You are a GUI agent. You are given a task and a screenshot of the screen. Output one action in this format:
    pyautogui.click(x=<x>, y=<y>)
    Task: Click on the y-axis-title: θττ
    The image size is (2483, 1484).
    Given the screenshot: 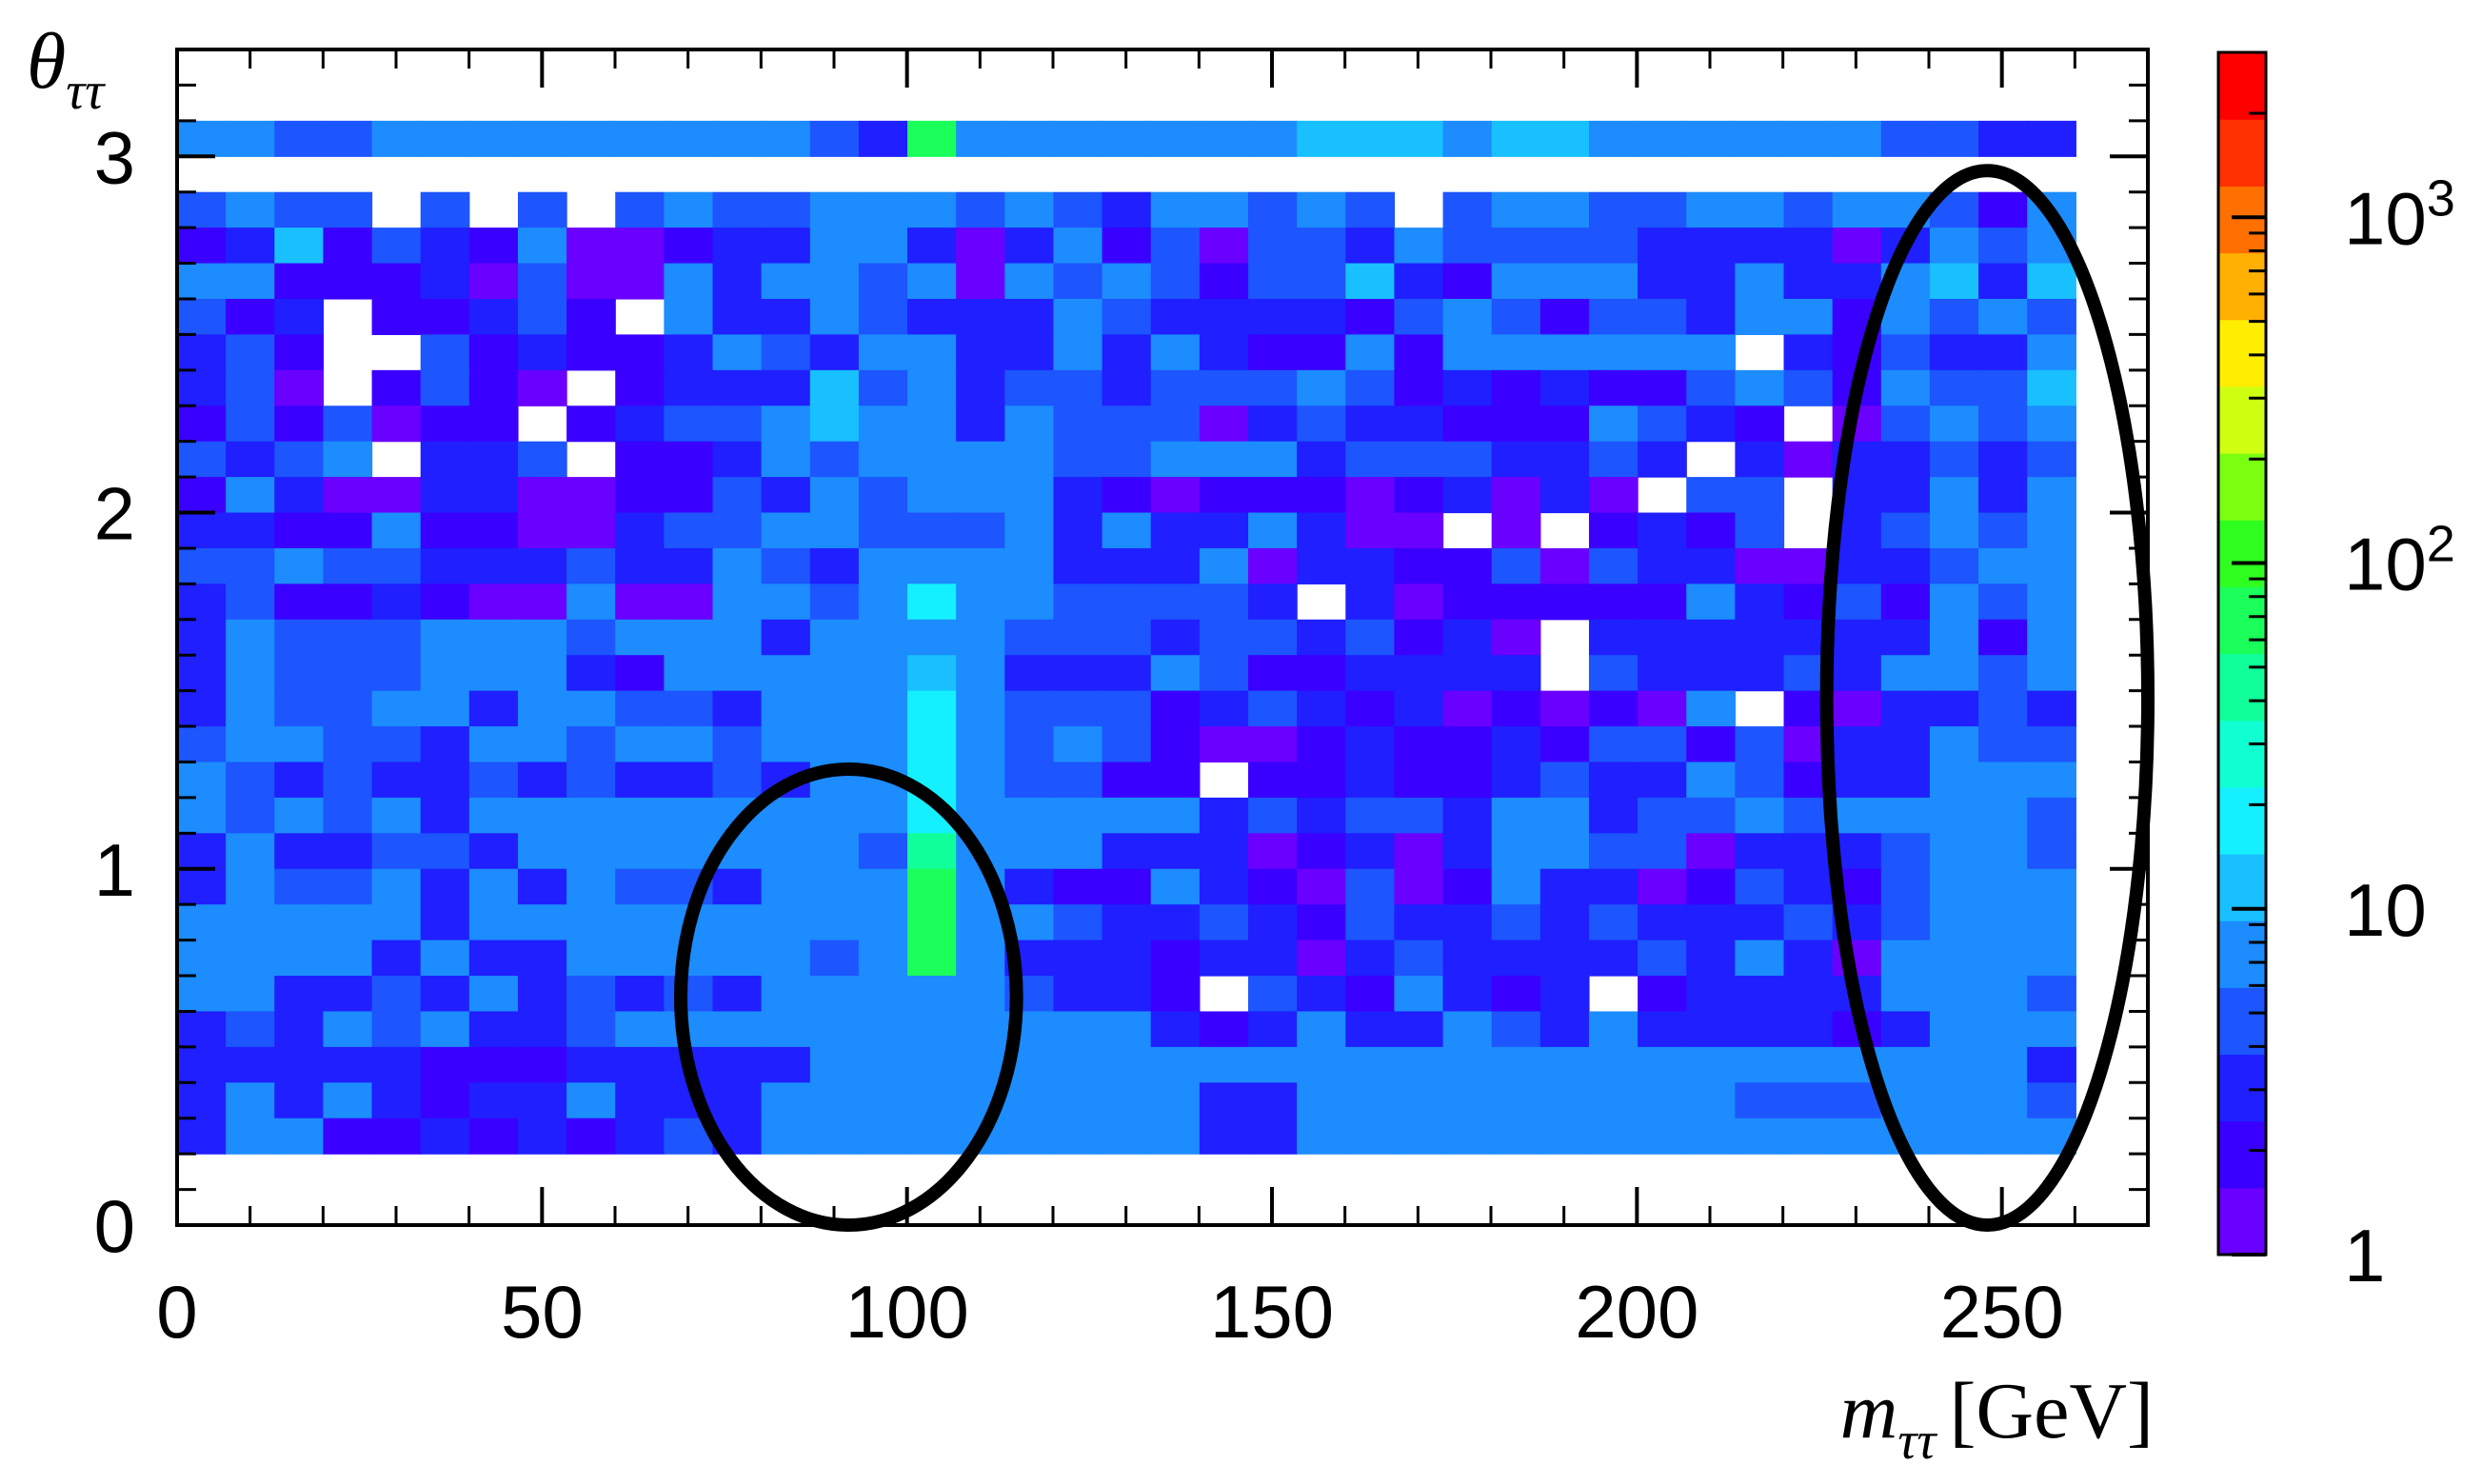 What is the action you would take?
    pyautogui.click(x=66, y=69)
    